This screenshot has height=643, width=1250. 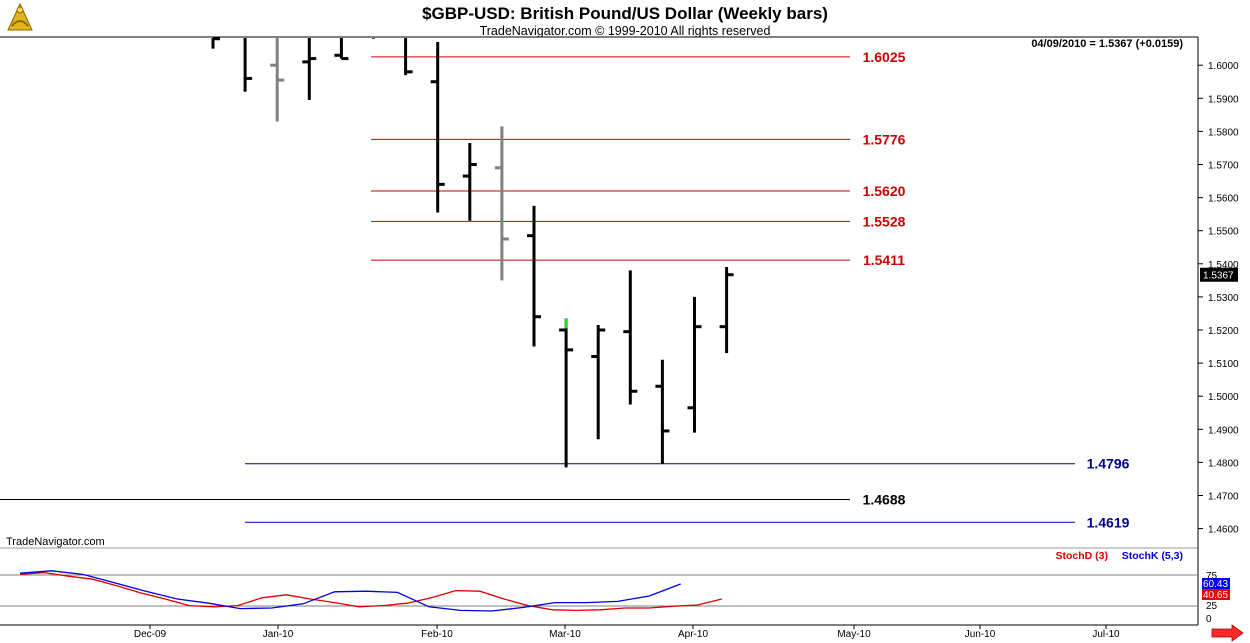 I want to click on price-level-label: 1.4688, so click(x=884, y=499).